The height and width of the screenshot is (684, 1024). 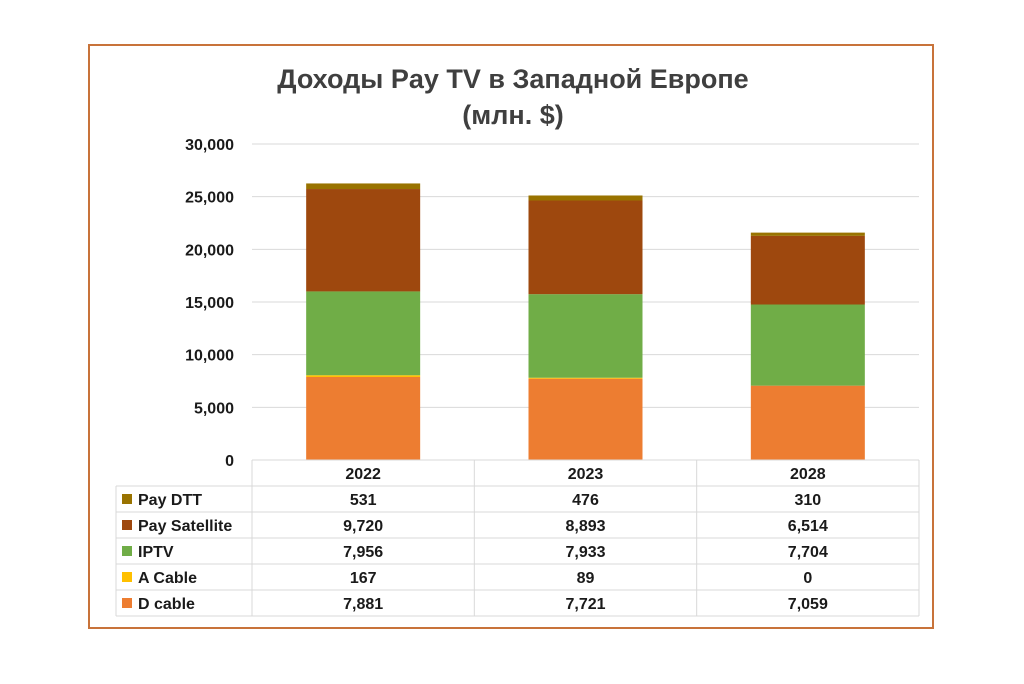 I want to click on legend-label: Pay DTT, so click(x=170, y=500).